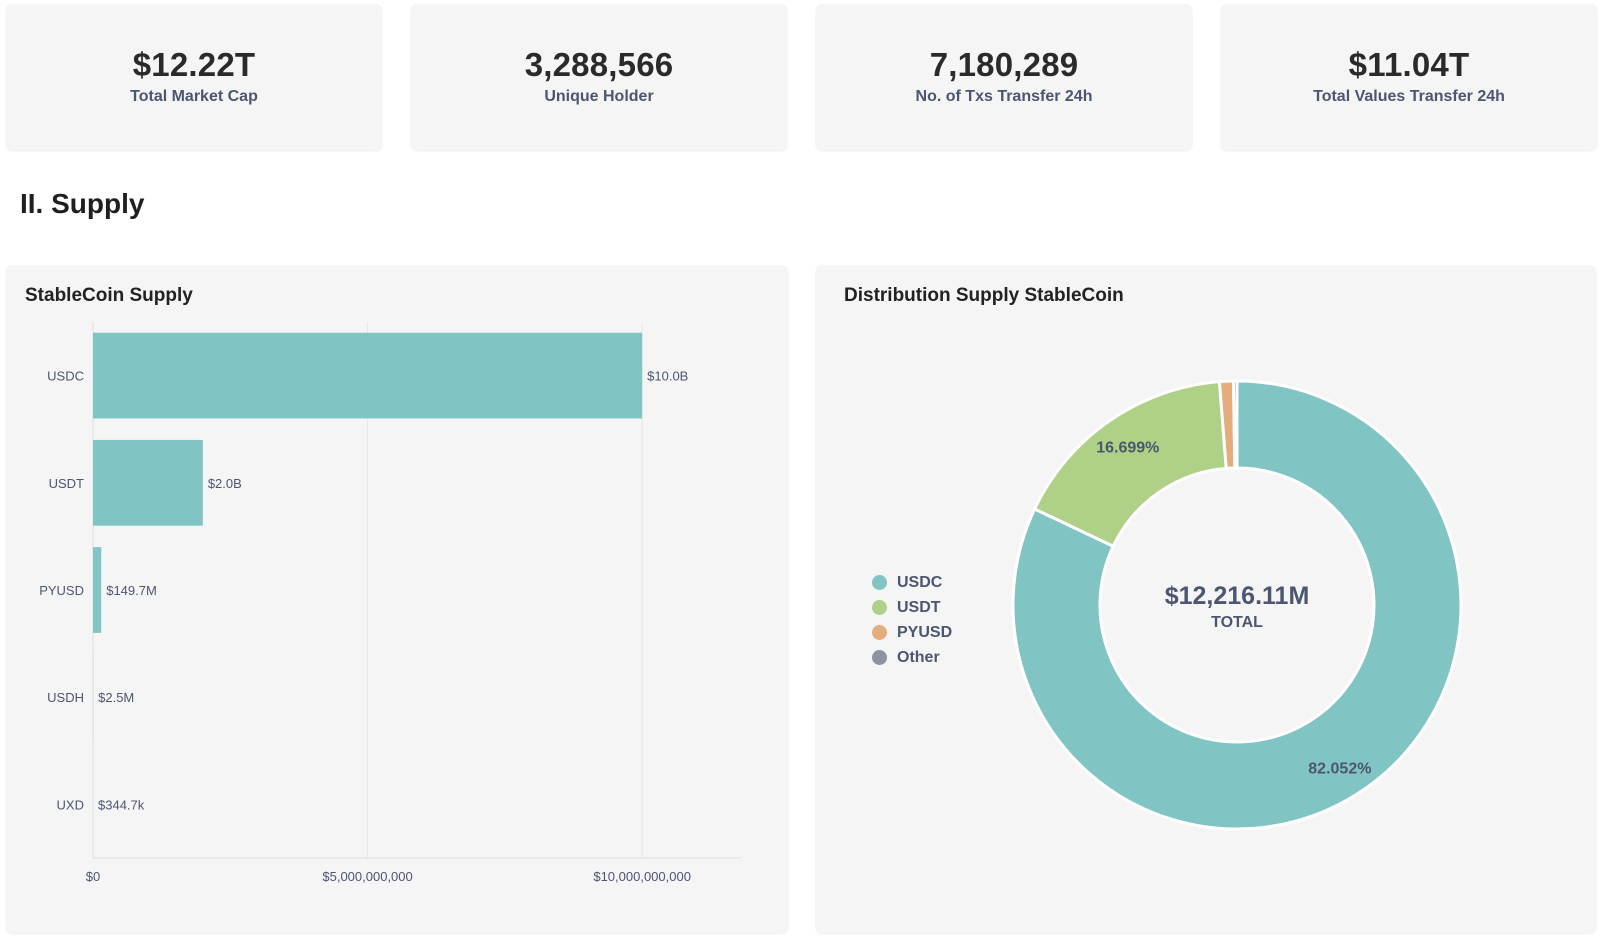 Image resolution: width=1600 pixels, height=939 pixels. What do you see at coordinates (368, 375) in the screenshot?
I see `bar-usdc` at bounding box center [368, 375].